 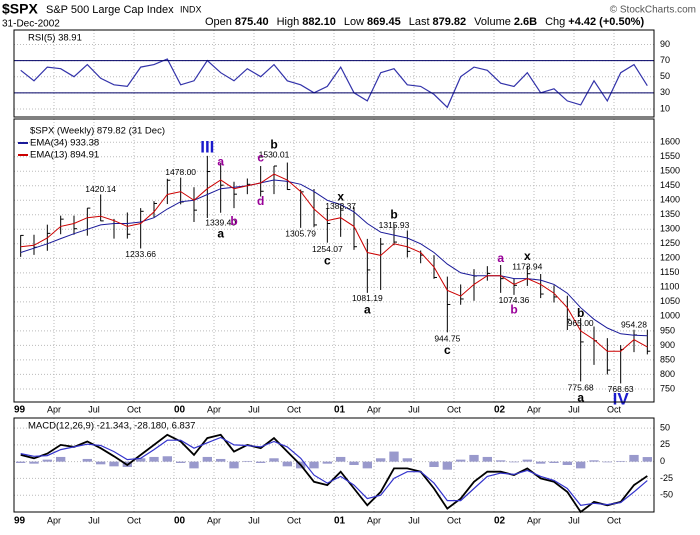 I want to click on quote-label: Open, so click(x=218, y=22).